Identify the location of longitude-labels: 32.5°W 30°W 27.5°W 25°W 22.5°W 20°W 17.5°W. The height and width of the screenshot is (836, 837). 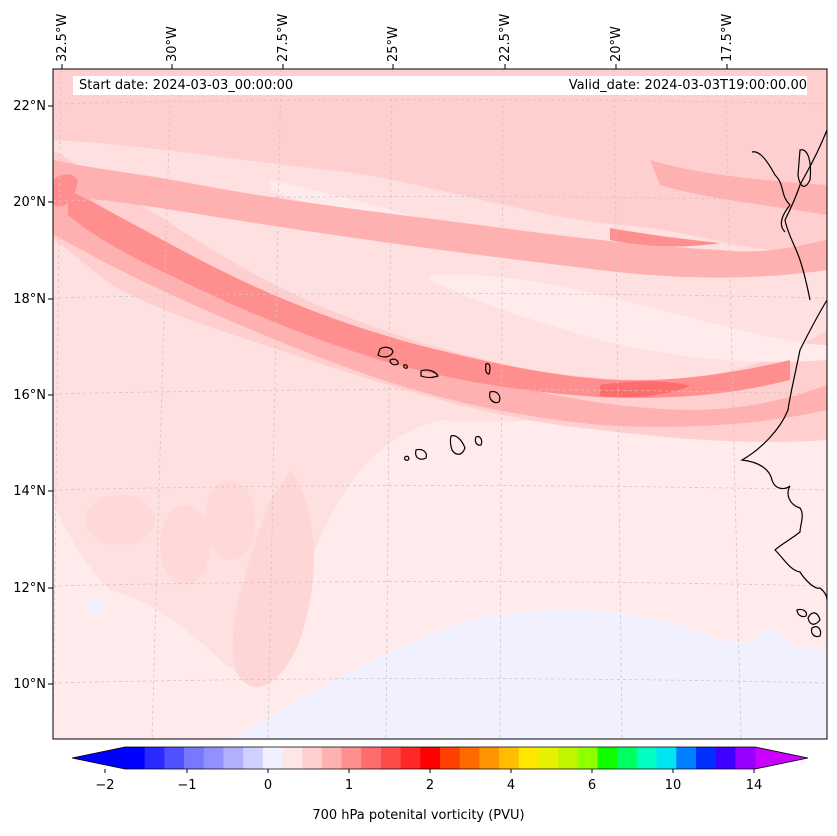
(395, 41).